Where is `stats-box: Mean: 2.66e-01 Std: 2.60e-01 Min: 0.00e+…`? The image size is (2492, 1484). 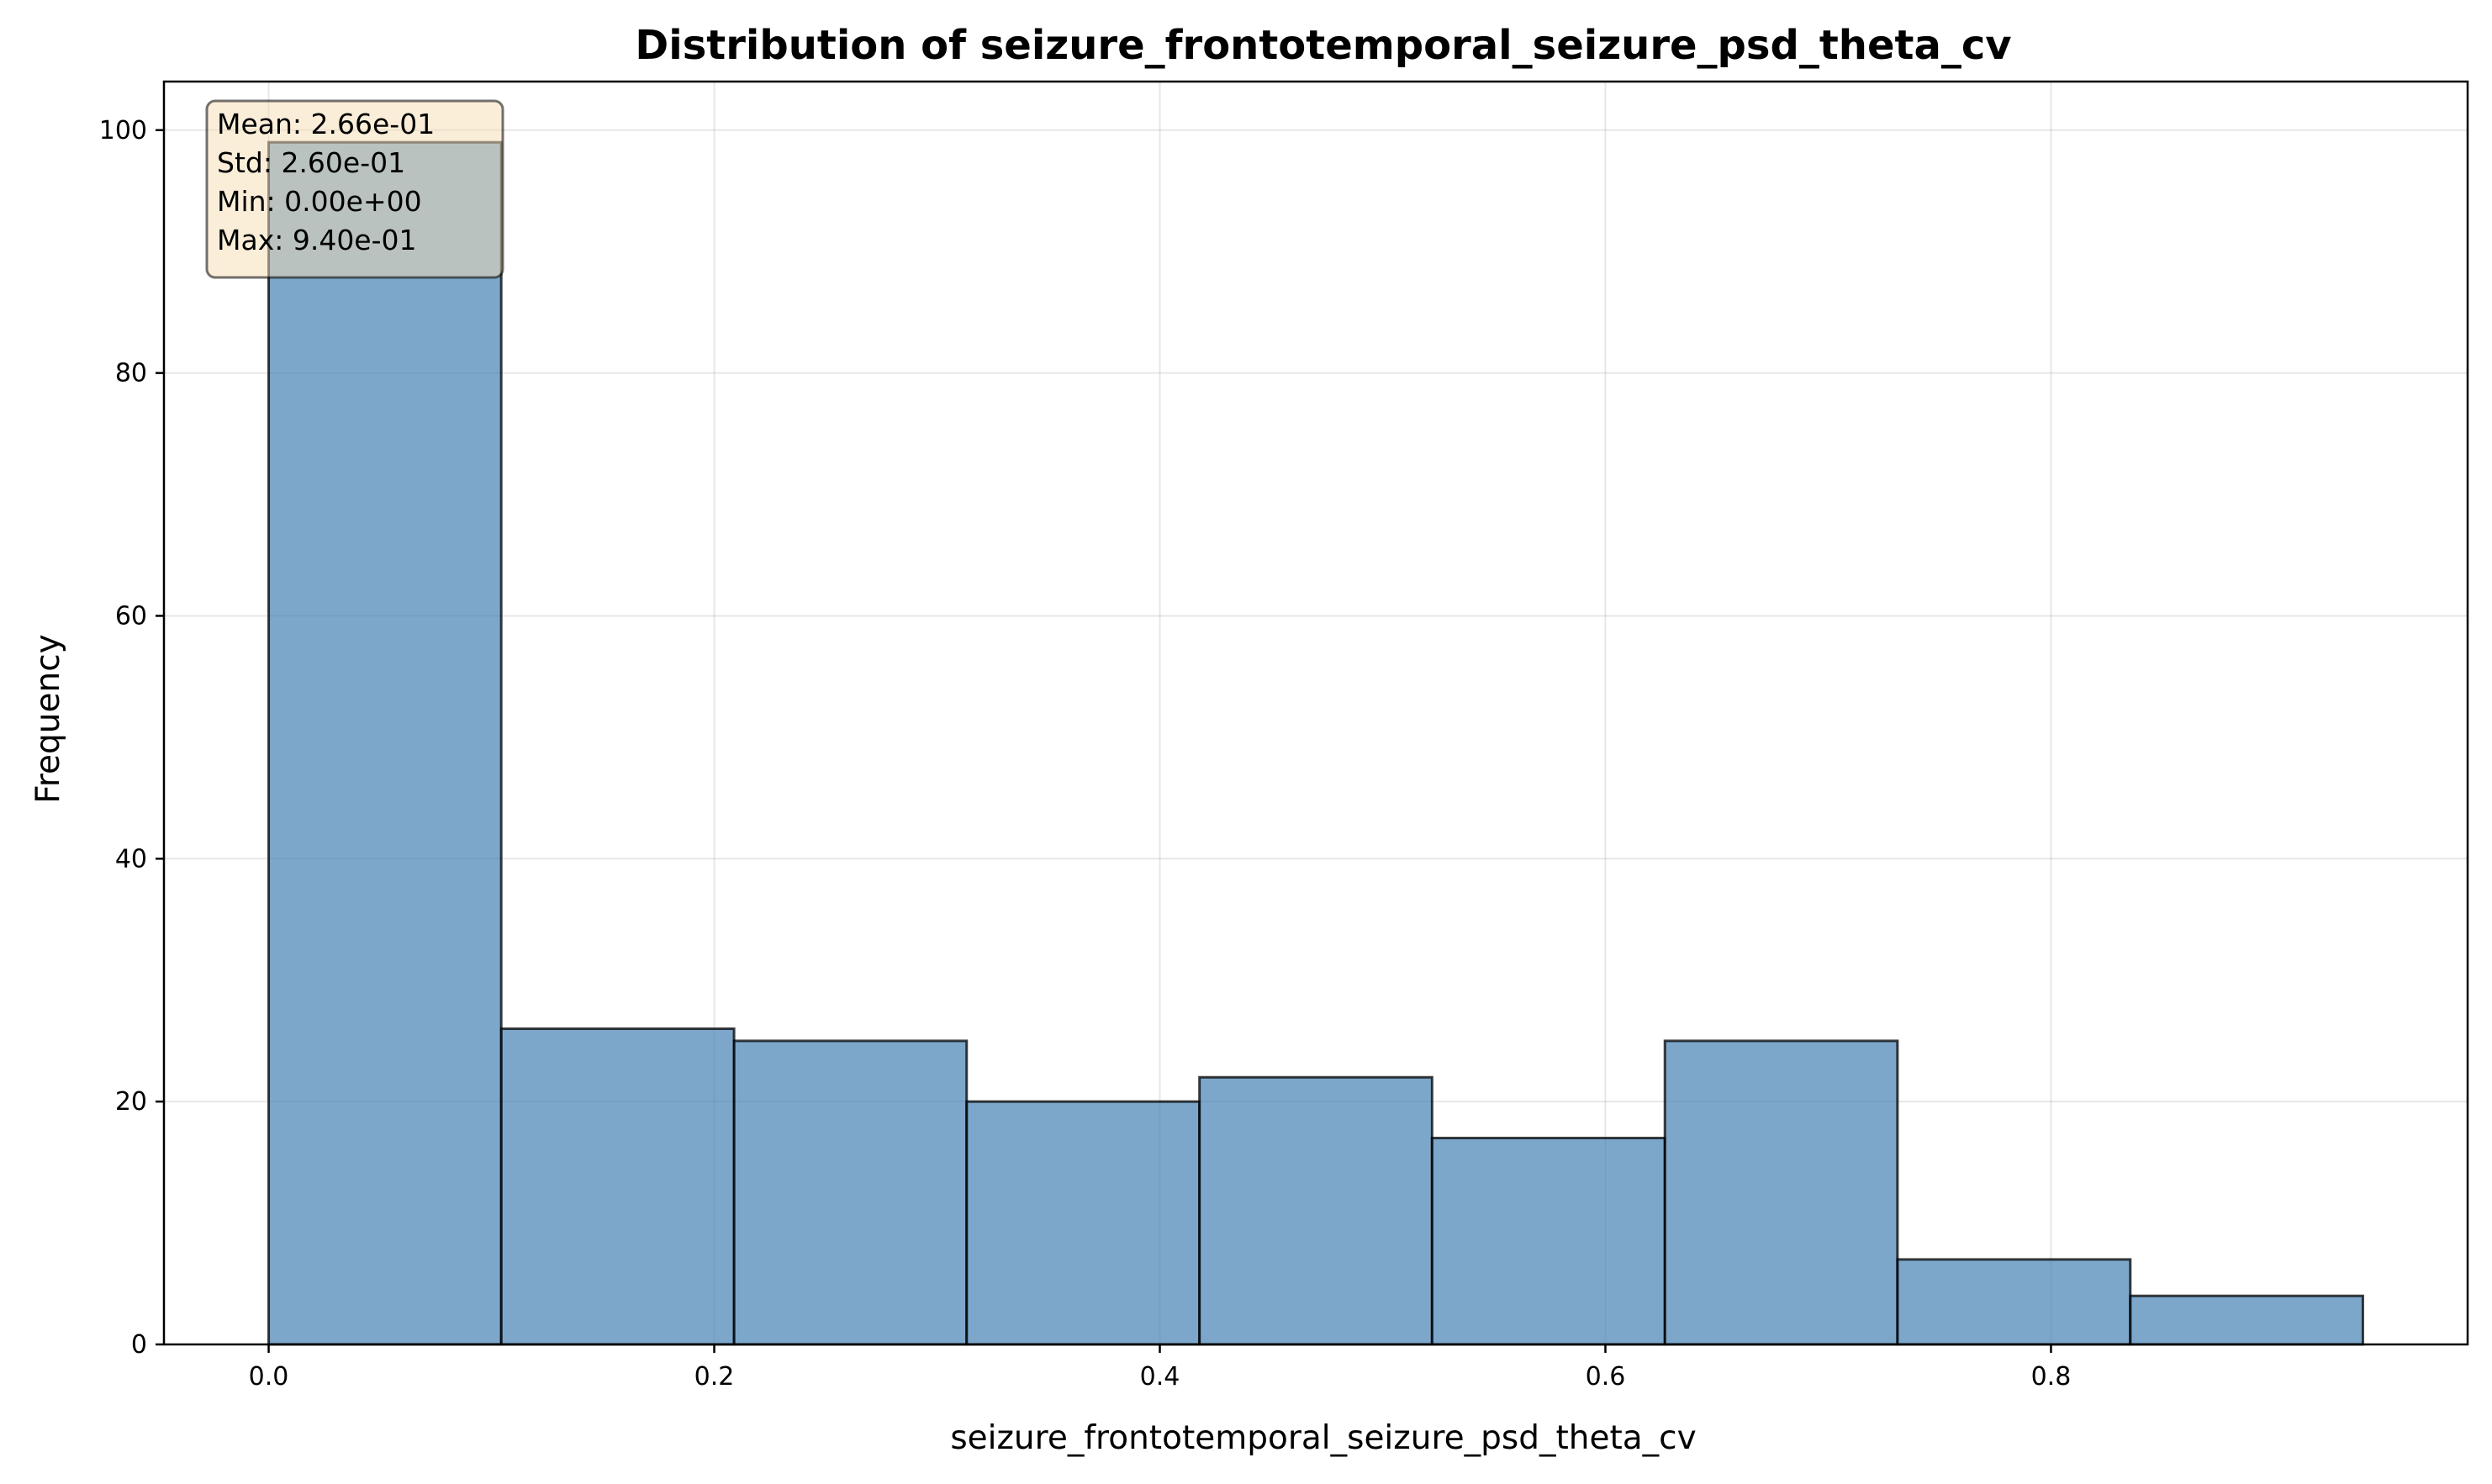 stats-box: Mean: 2.66e-01 Std: 2.60e-01 Min: 0.00e+… is located at coordinates (354, 189).